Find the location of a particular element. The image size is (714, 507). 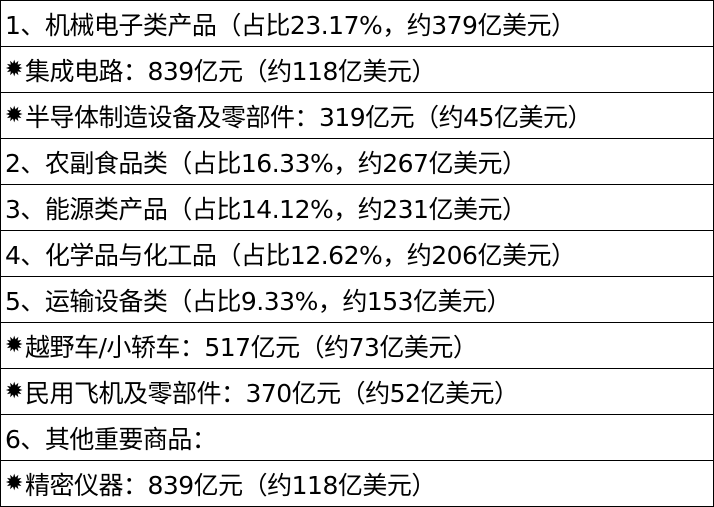

sub-item-row: ✹ 民用飞机及零部件：370亿元（约52亿美元） is located at coordinates (357, 392).